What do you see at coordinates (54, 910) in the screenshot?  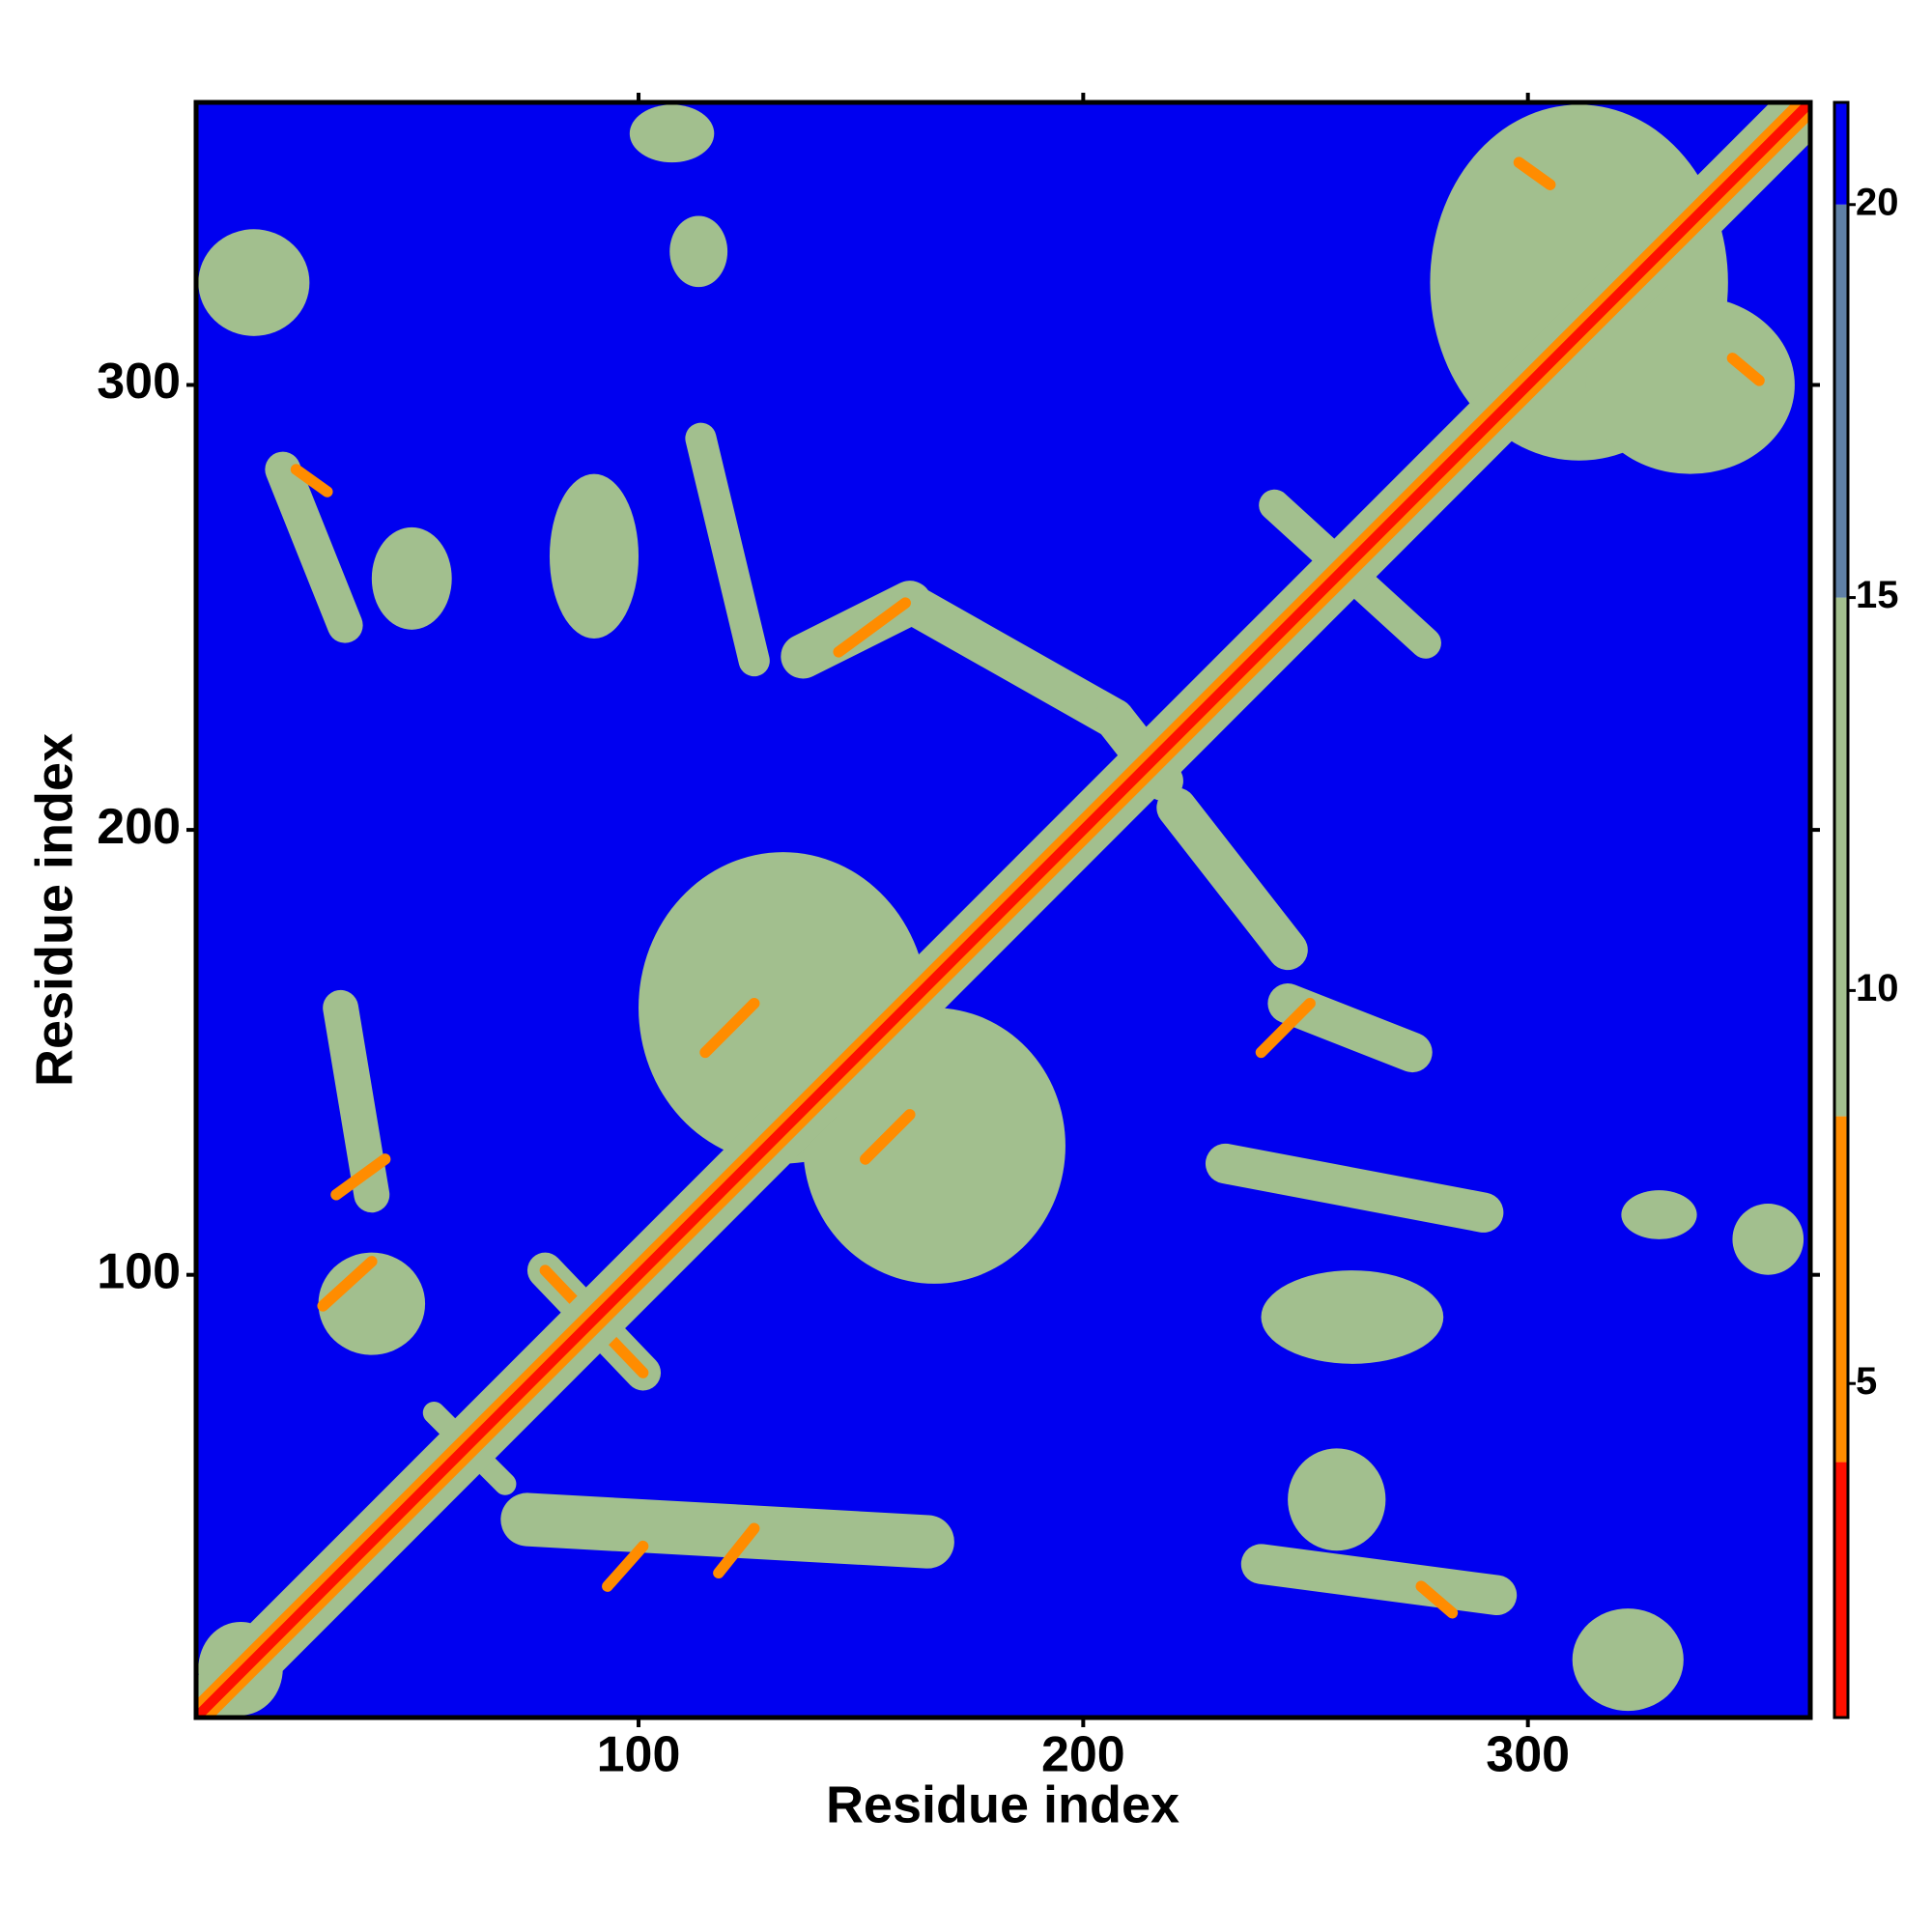 I see `y-axis-title: Residue index` at bounding box center [54, 910].